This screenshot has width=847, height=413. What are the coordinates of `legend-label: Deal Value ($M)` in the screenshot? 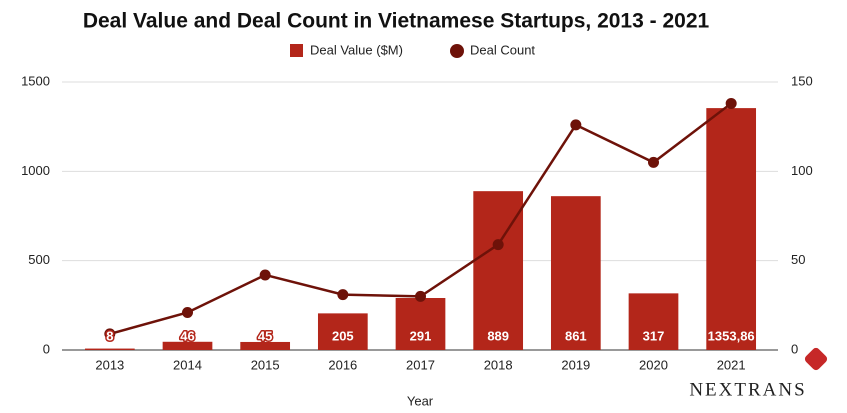 It's located at (356, 49).